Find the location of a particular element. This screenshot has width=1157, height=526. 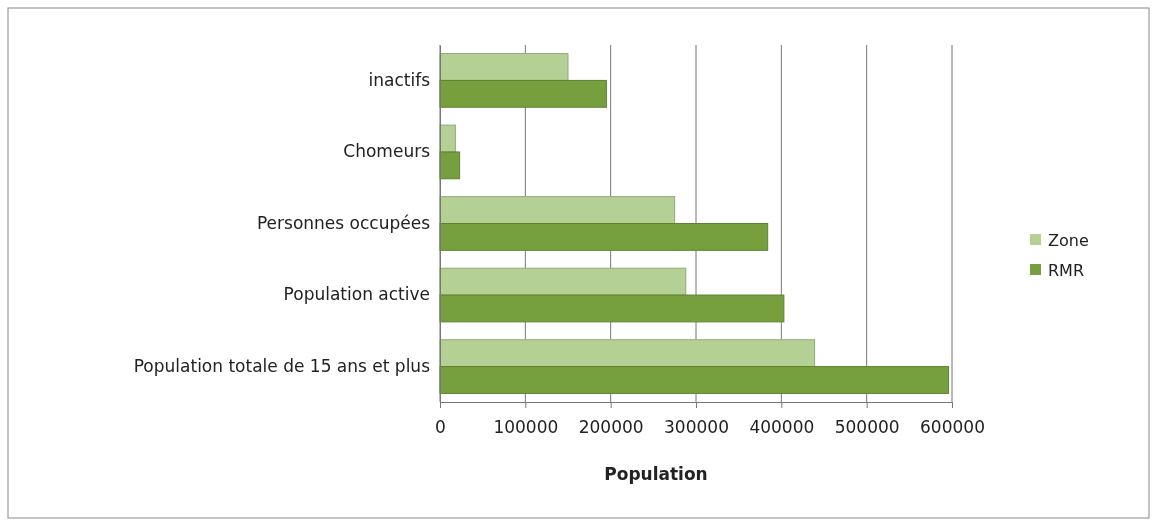

x-axis-title: Population is located at coordinates (656, 474).